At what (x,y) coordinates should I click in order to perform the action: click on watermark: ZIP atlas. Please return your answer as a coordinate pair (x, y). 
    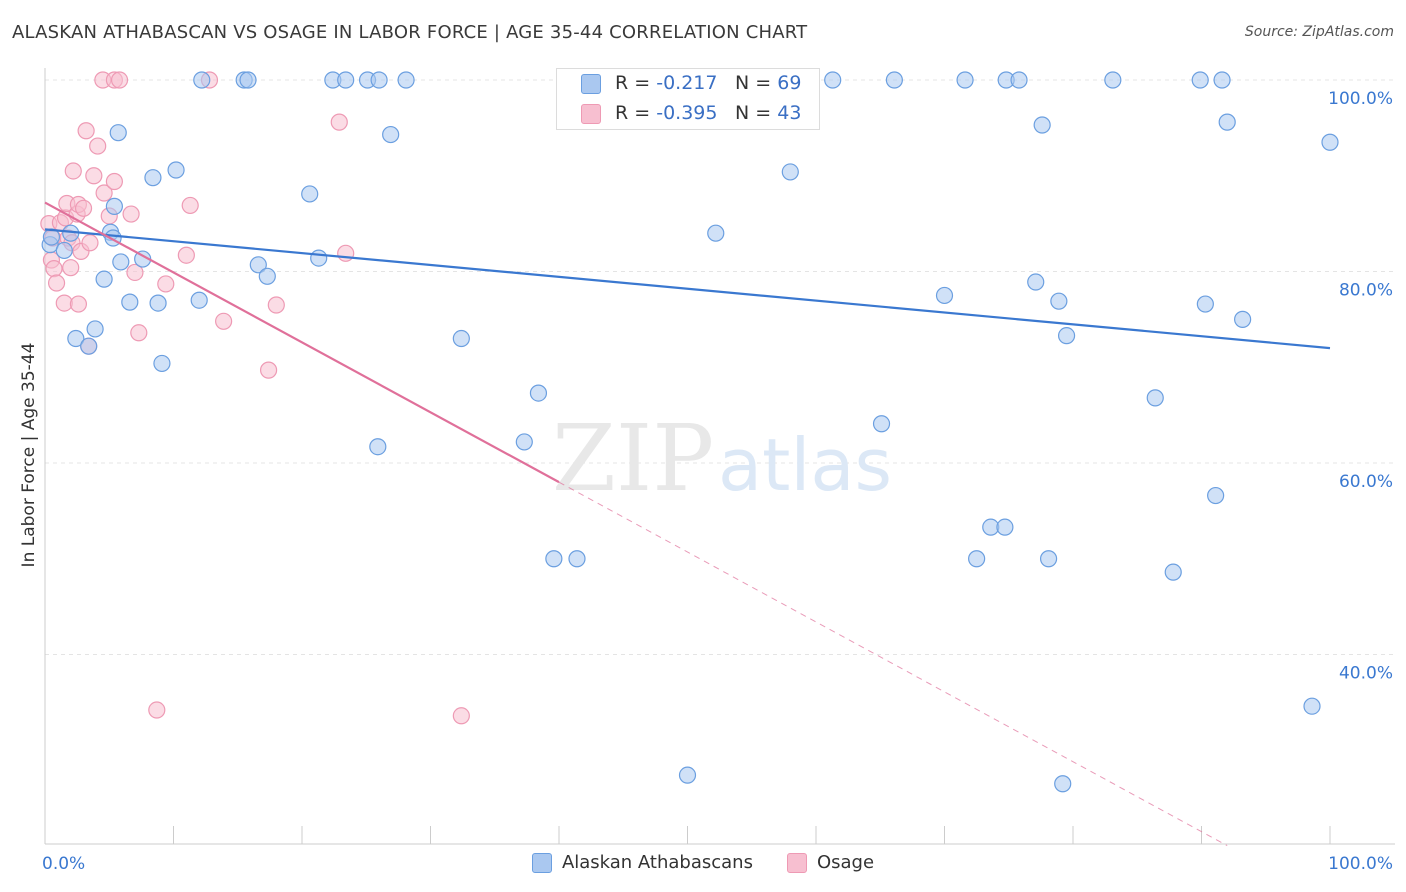
    Looking at the image, I should click on (722, 458).